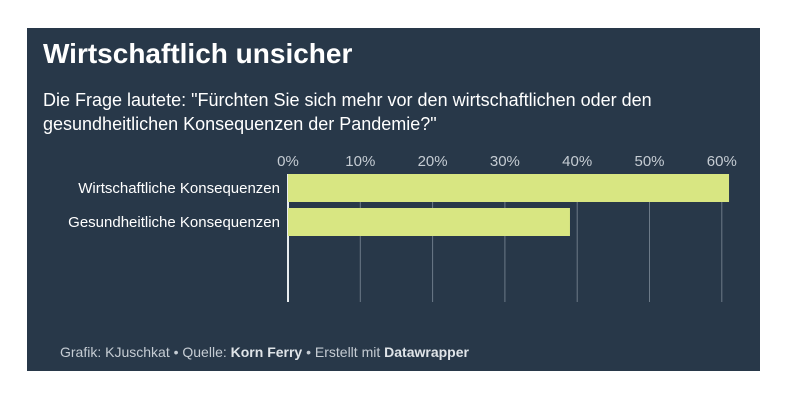 This screenshot has height=402, width=800. I want to click on x-tick-label: 40%, so click(577, 161).